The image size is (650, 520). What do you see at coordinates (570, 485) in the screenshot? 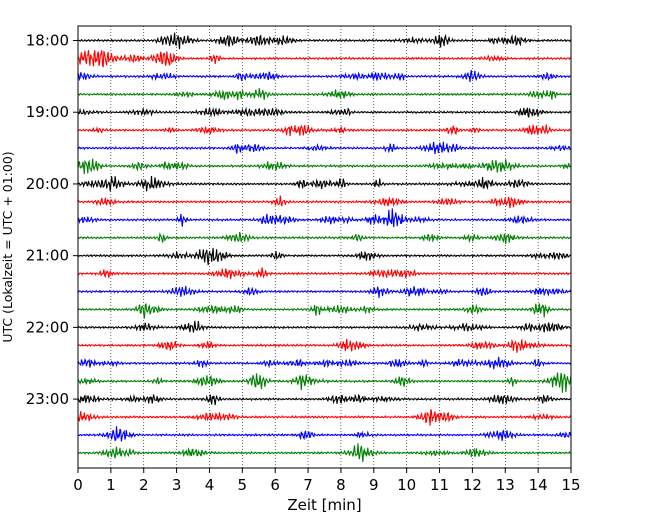
I see `x-tick-label-15: 15` at bounding box center [570, 485].